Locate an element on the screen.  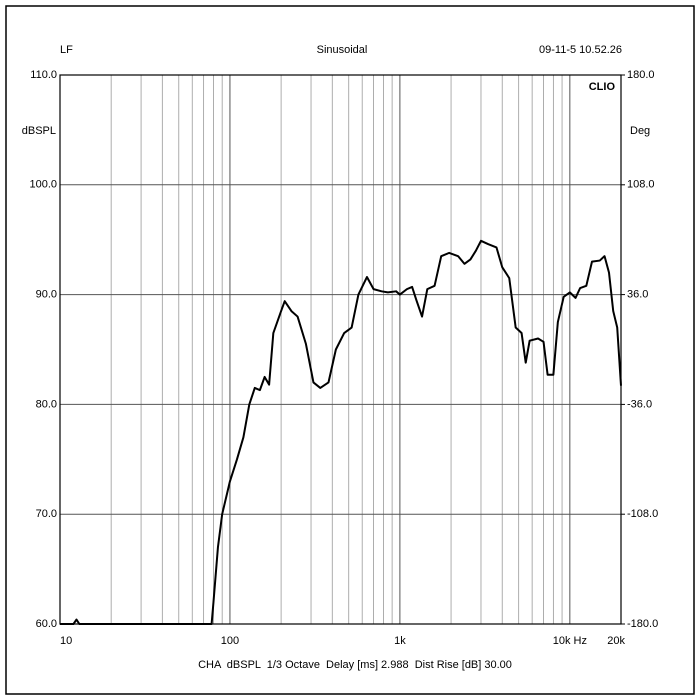
y-tick-label: 60.0 is located at coordinates (46, 624).